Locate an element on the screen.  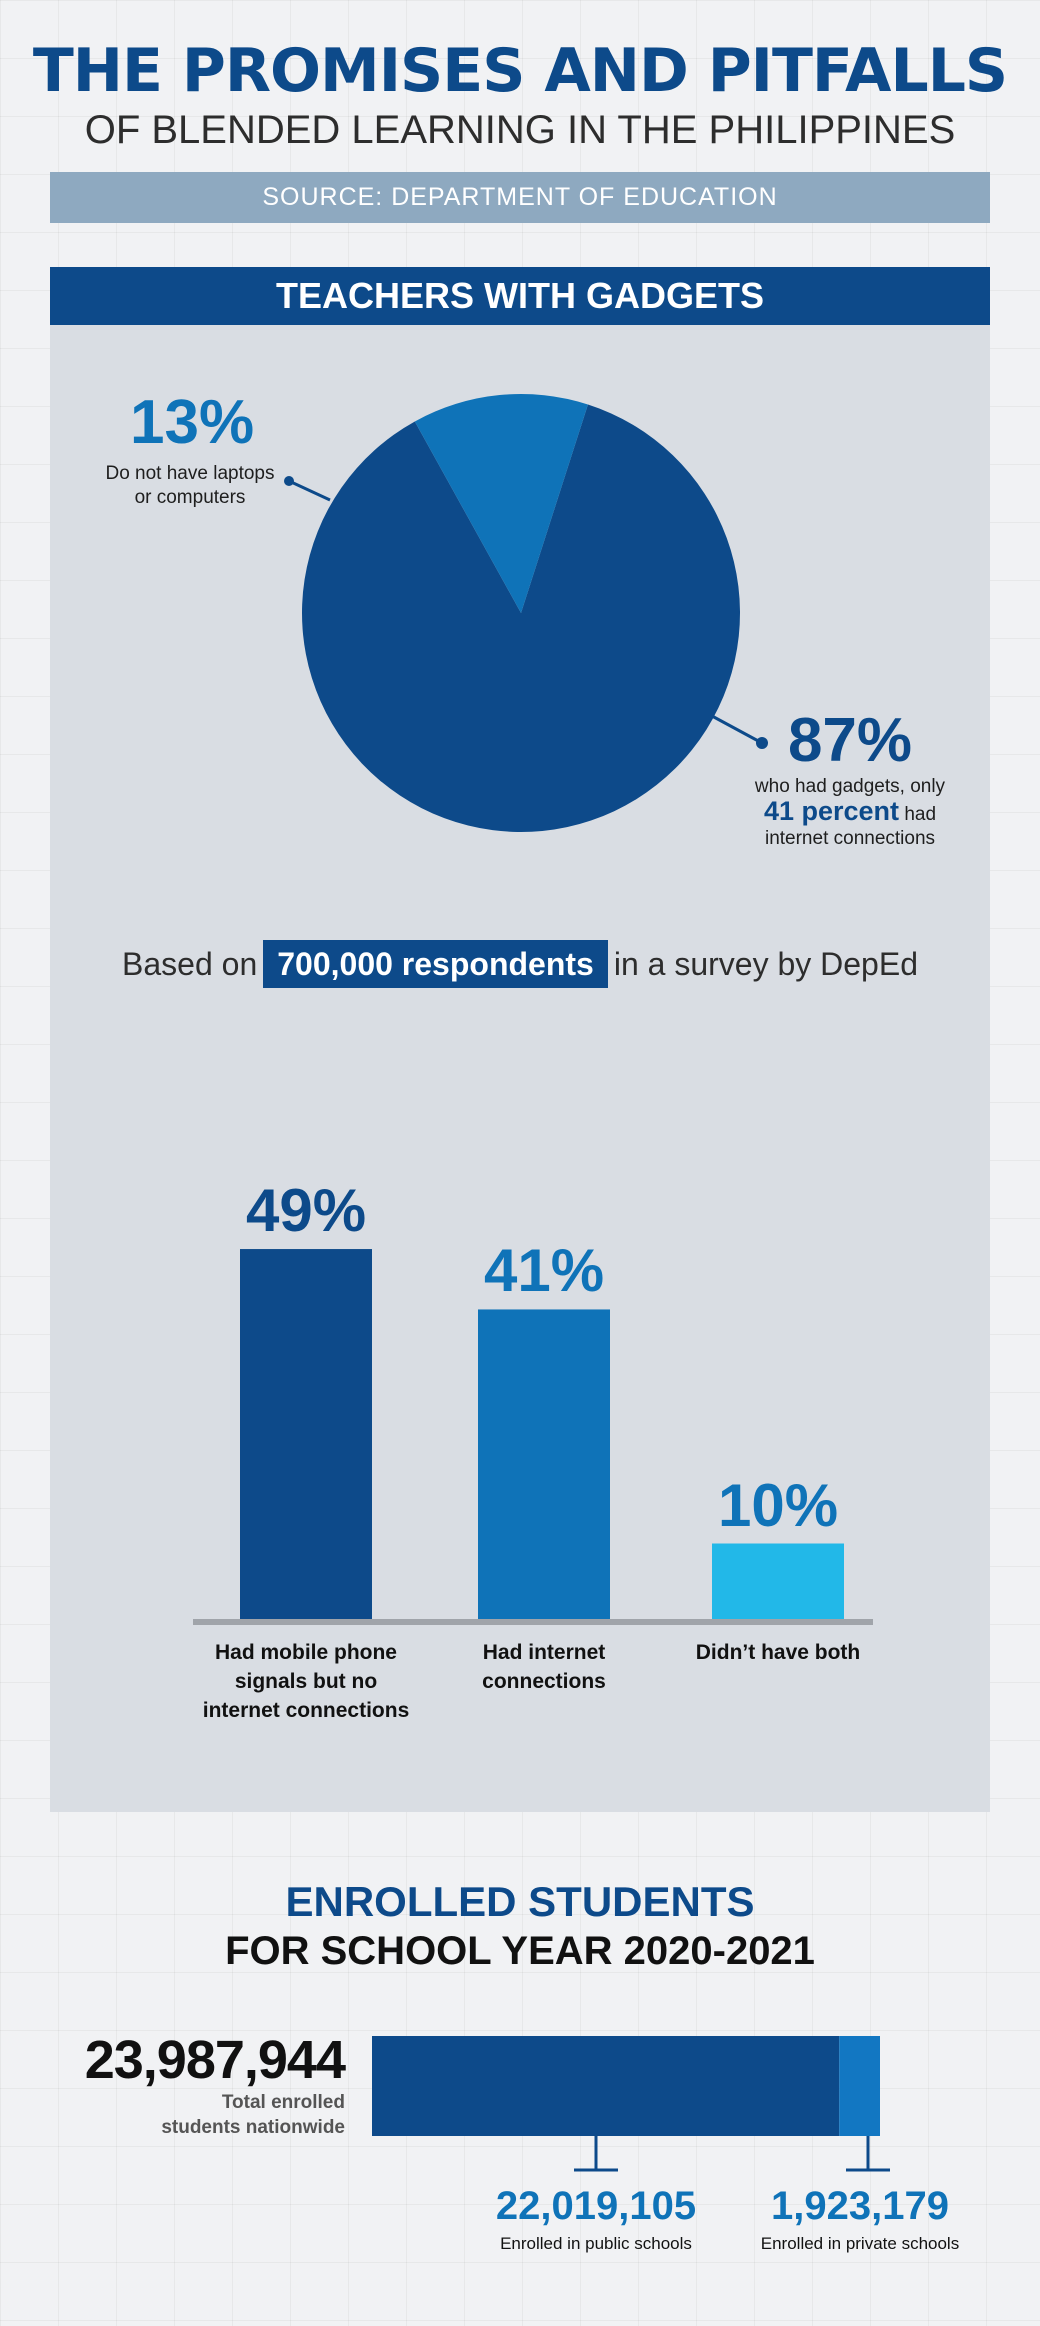
pie-chart is located at coordinates (526, 613).